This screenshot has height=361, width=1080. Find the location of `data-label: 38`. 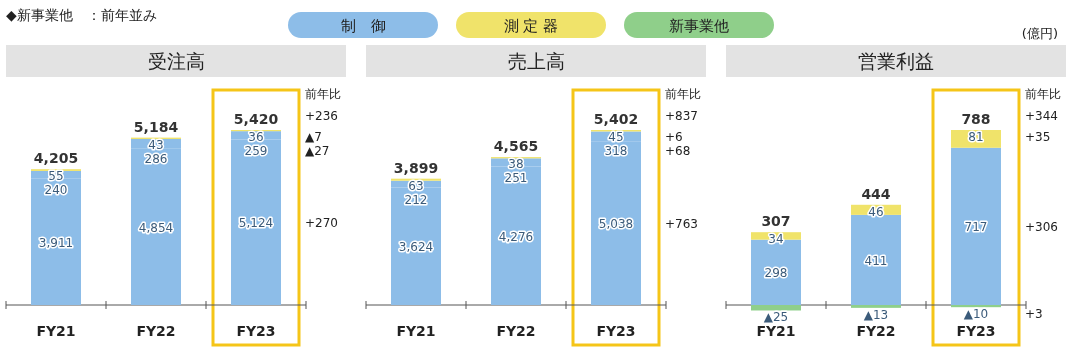

data-label: 38 is located at coordinates (516, 164).